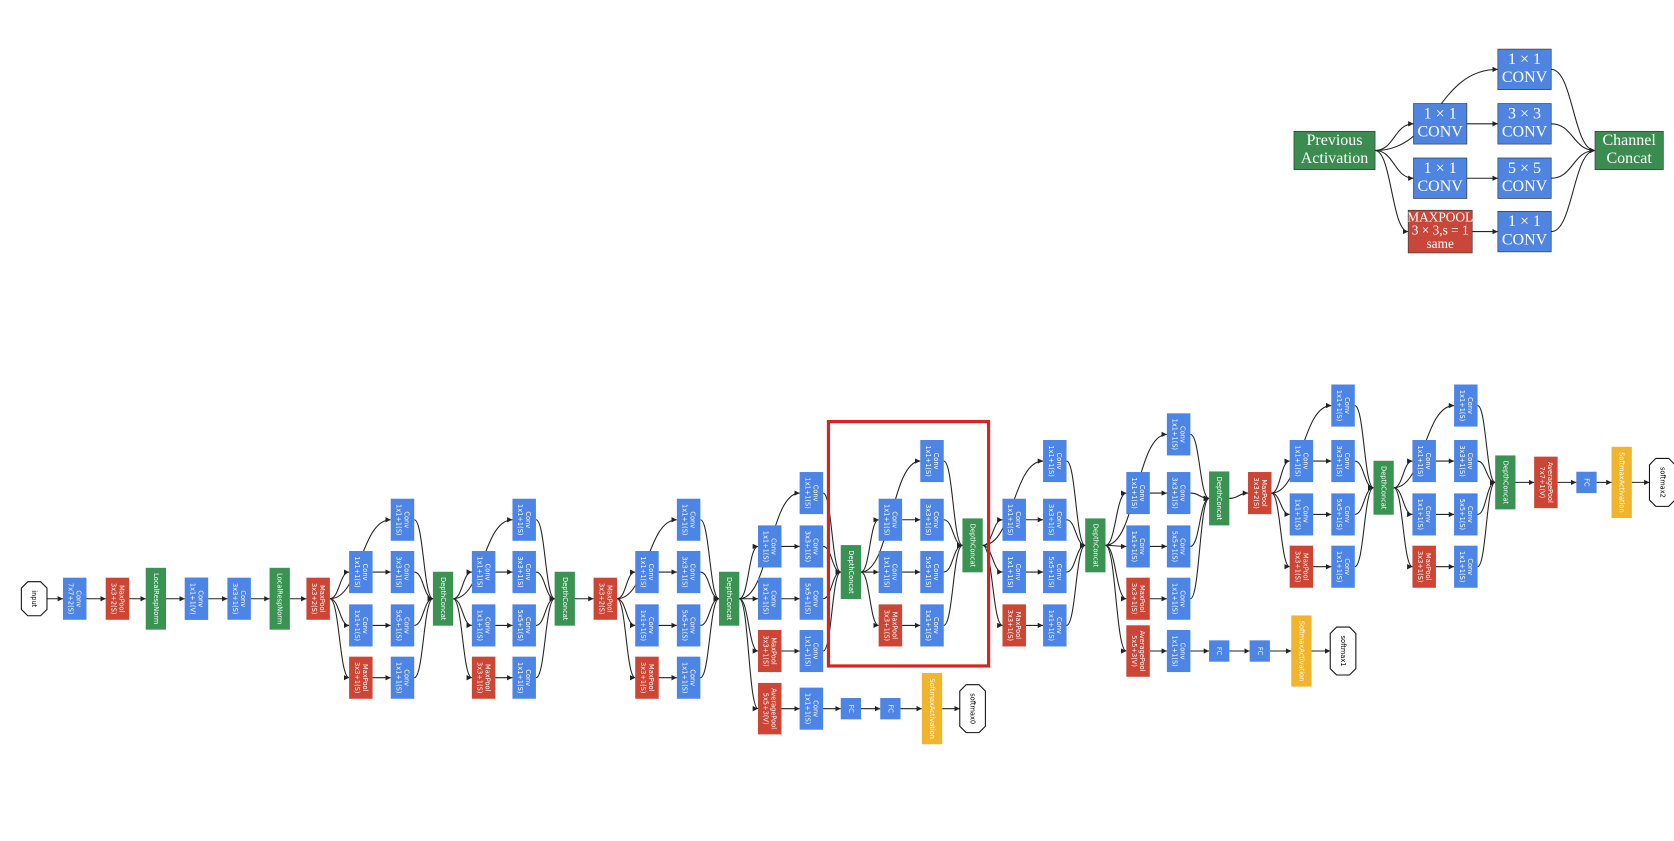  Describe the element at coordinates (71, 599) in the screenshot. I see `layer-label: 7x7+2(S)` at that location.